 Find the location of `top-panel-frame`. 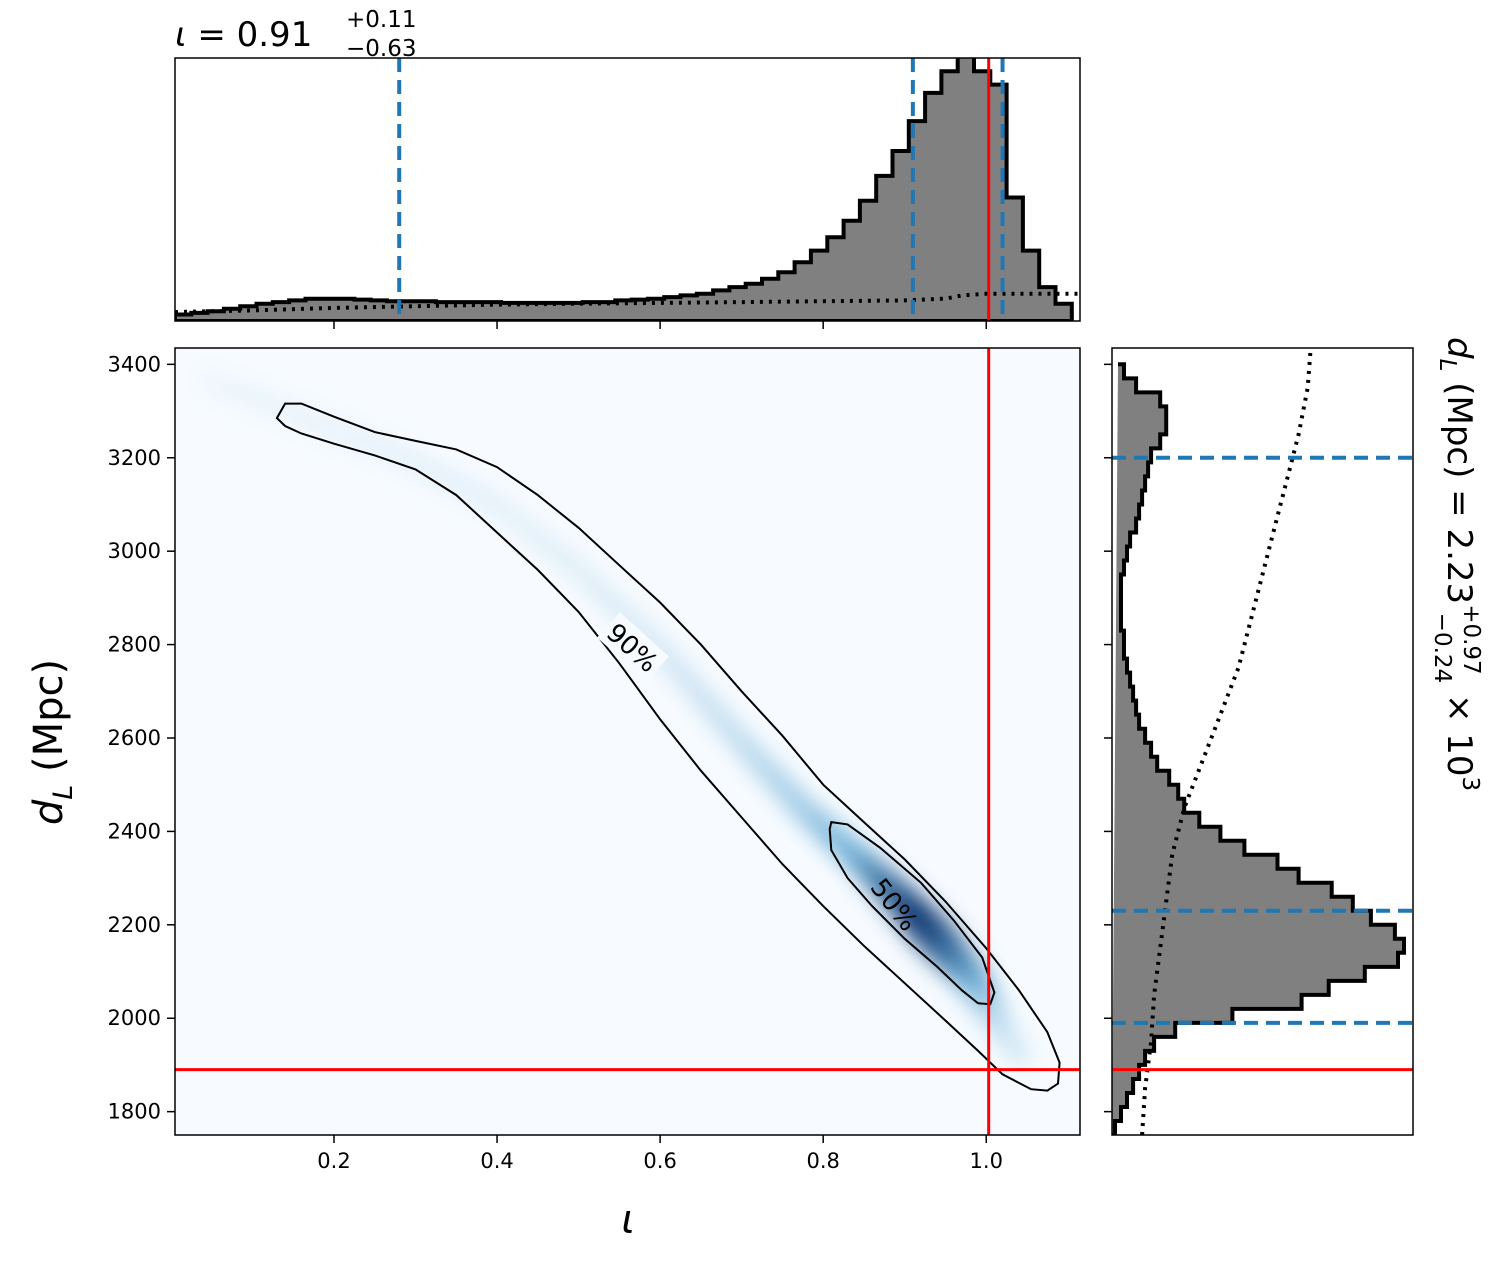

top-panel-frame is located at coordinates (627, 189).